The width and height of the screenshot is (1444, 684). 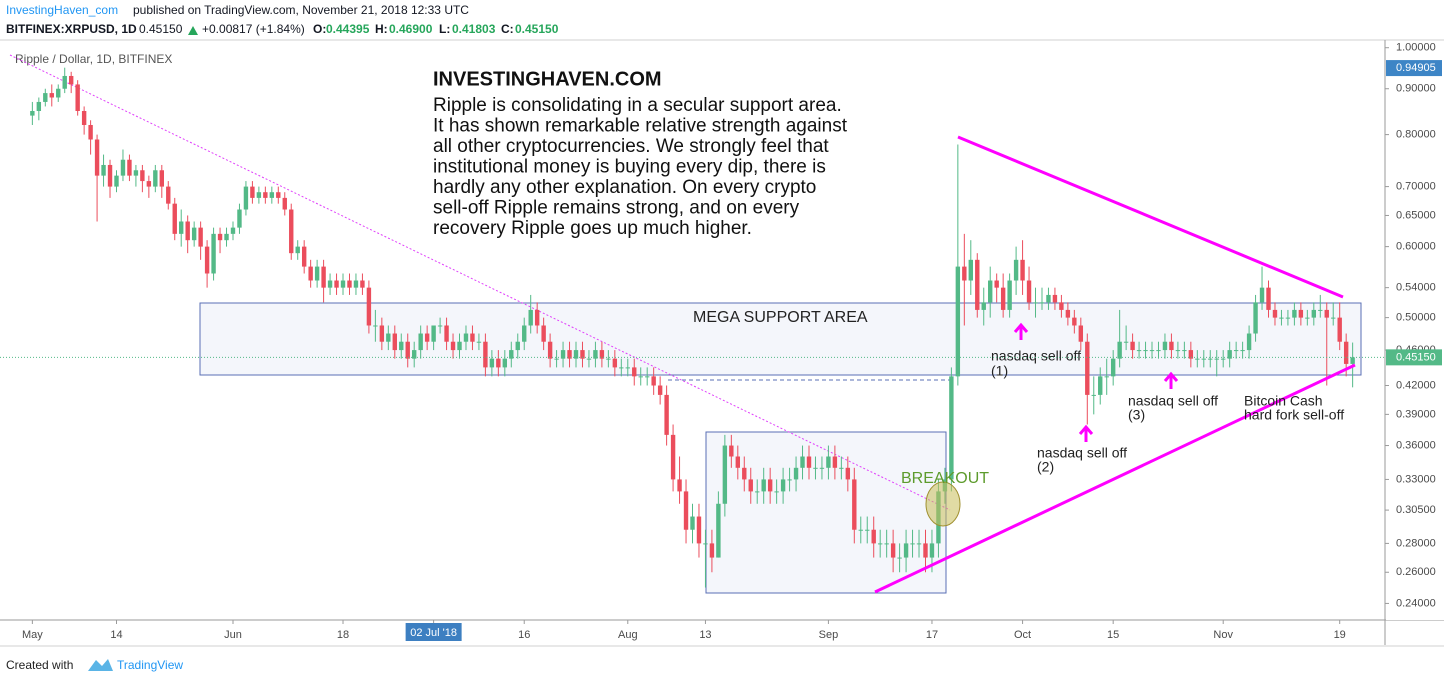 What do you see at coordinates (1115, 478) in the screenshot?
I see `lower-trend-line` at bounding box center [1115, 478].